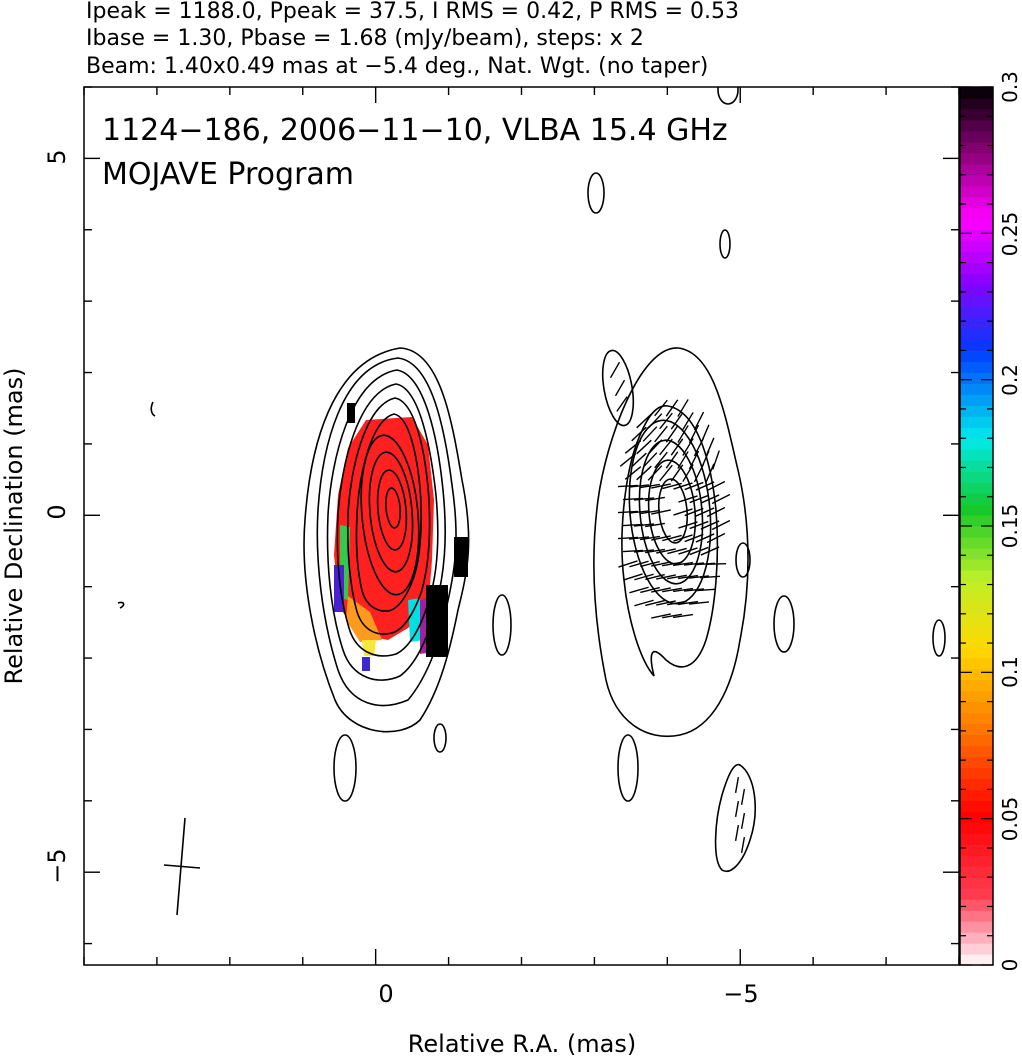 The image size is (1022, 1060). What do you see at coordinates (14, 525) in the screenshot?
I see `y-axis-label: Relative Declination (mas)` at bounding box center [14, 525].